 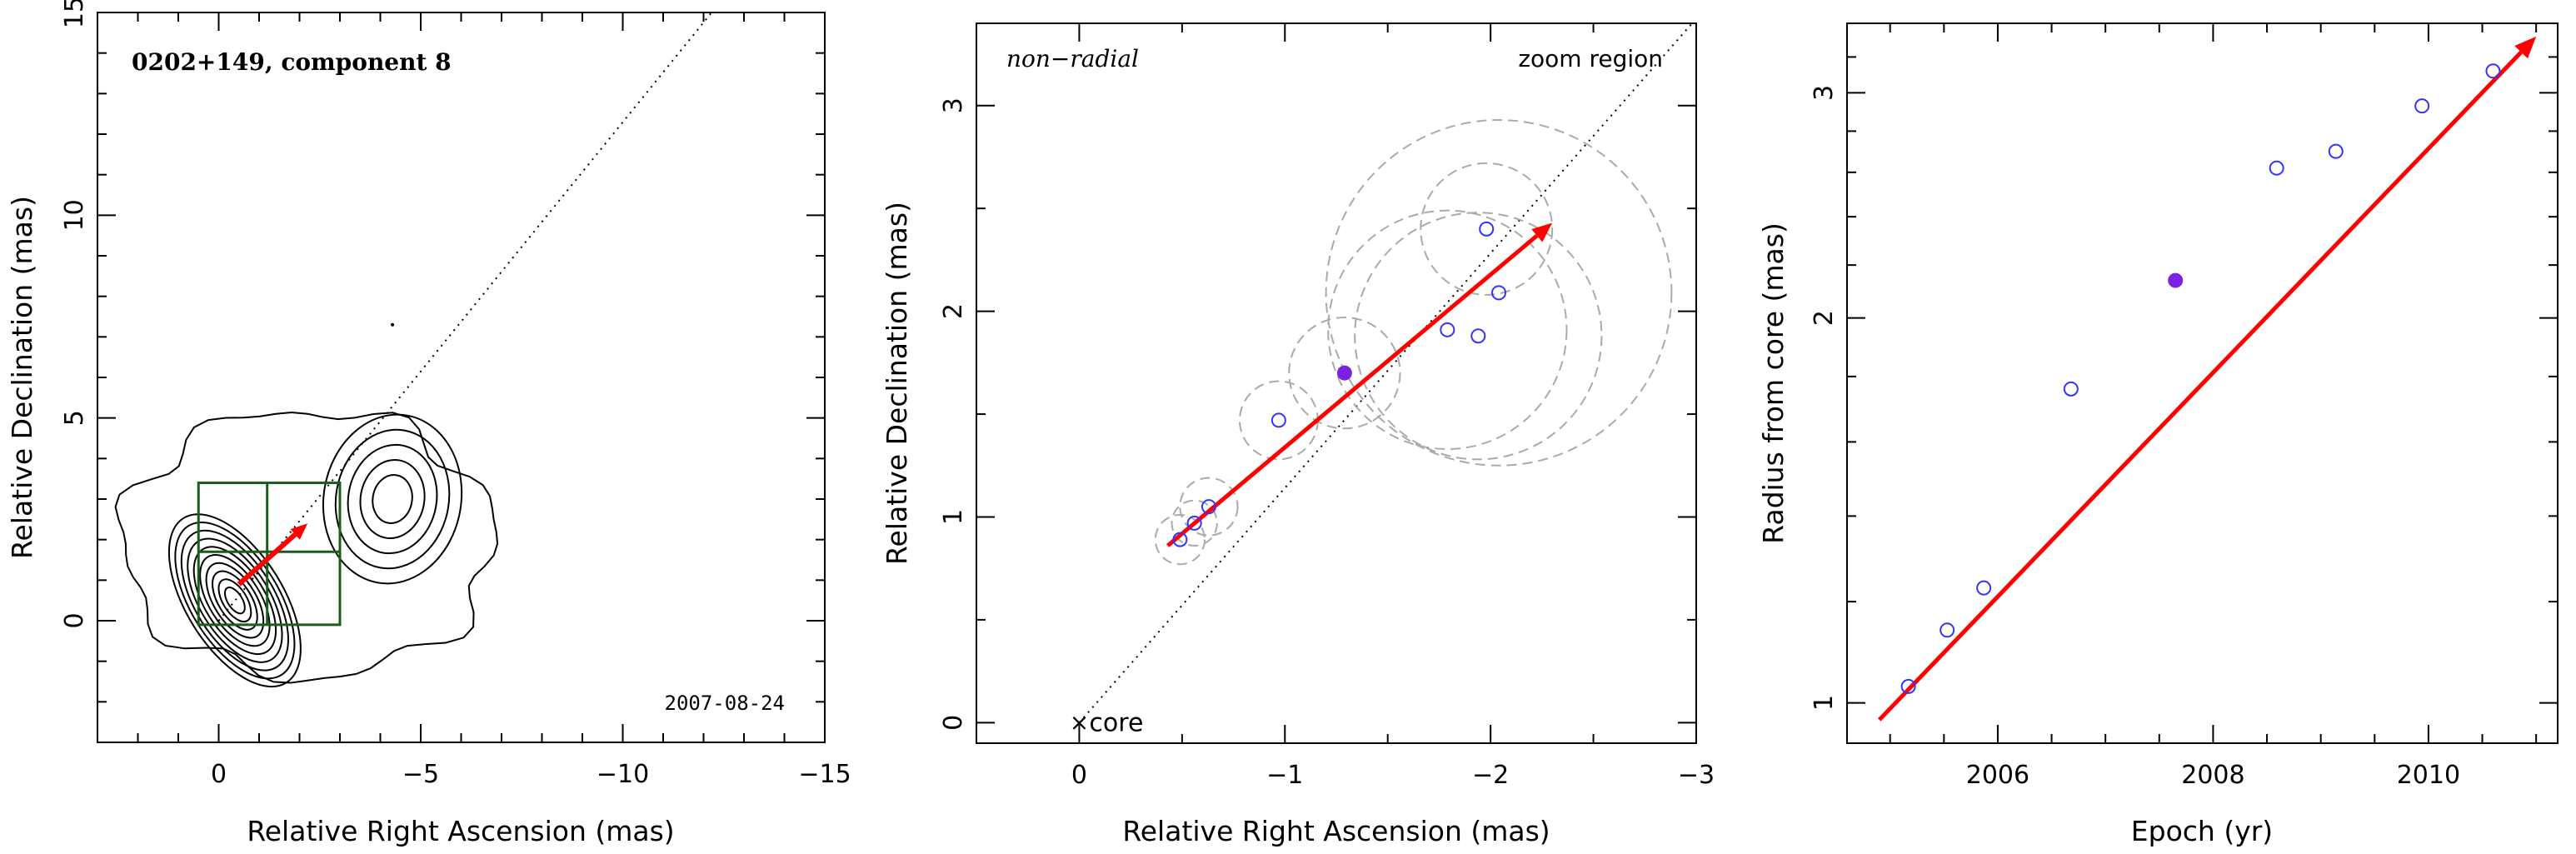 I want to click on panel-b-core-marker: × core, so click(x=1107, y=722).